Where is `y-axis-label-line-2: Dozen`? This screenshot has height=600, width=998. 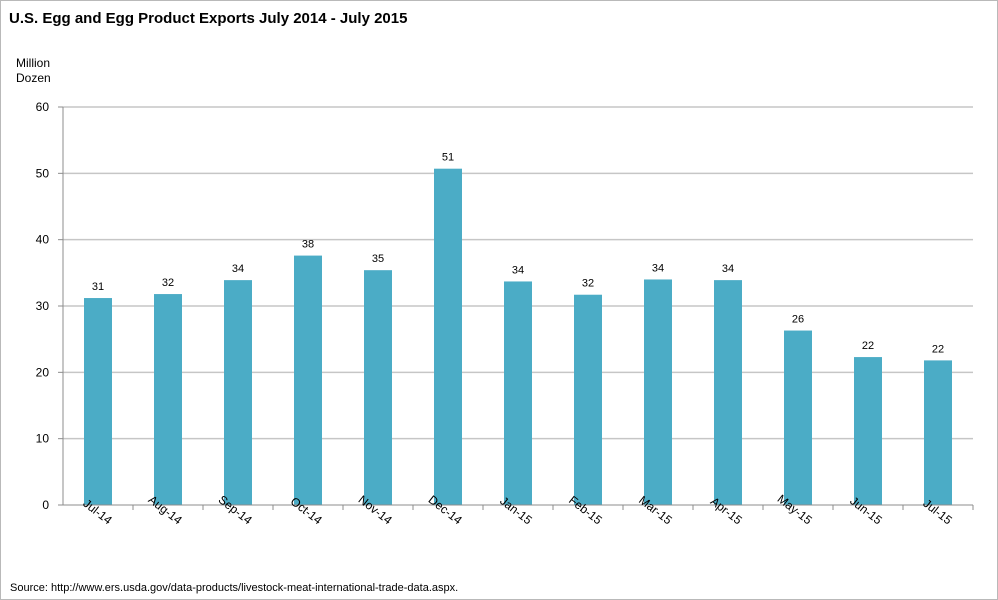
y-axis-label-line-2: Dozen is located at coordinates (33, 78).